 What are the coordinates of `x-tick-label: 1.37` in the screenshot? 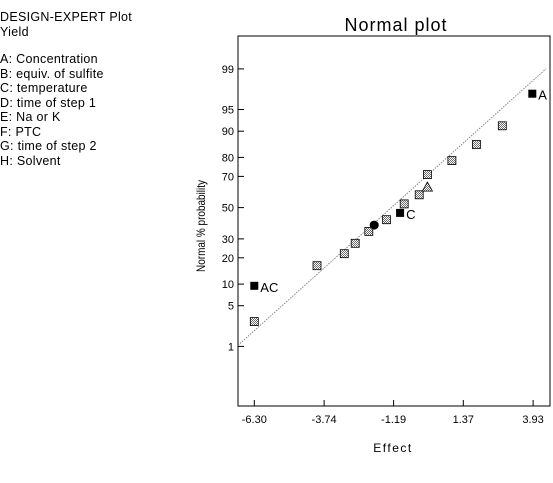 It's located at (463, 420).